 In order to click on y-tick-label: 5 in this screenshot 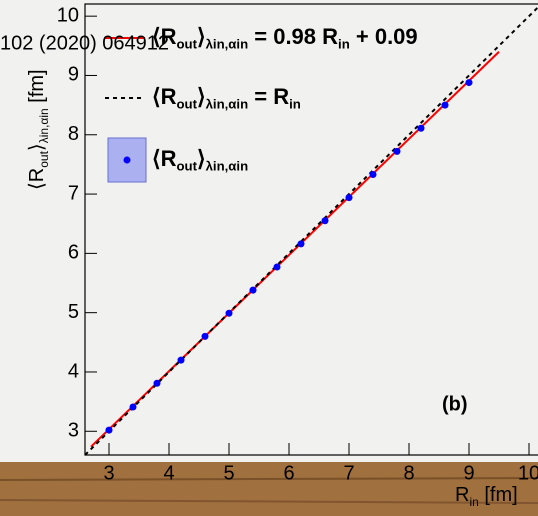, I will do `click(73, 312)`.